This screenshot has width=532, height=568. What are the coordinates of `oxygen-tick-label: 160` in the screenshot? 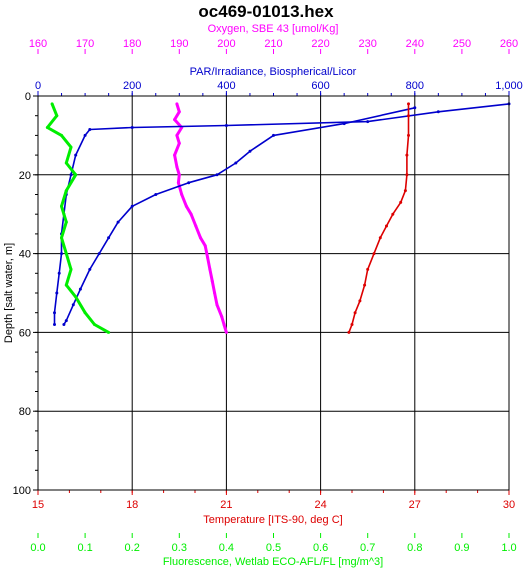 It's located at (38, 44).